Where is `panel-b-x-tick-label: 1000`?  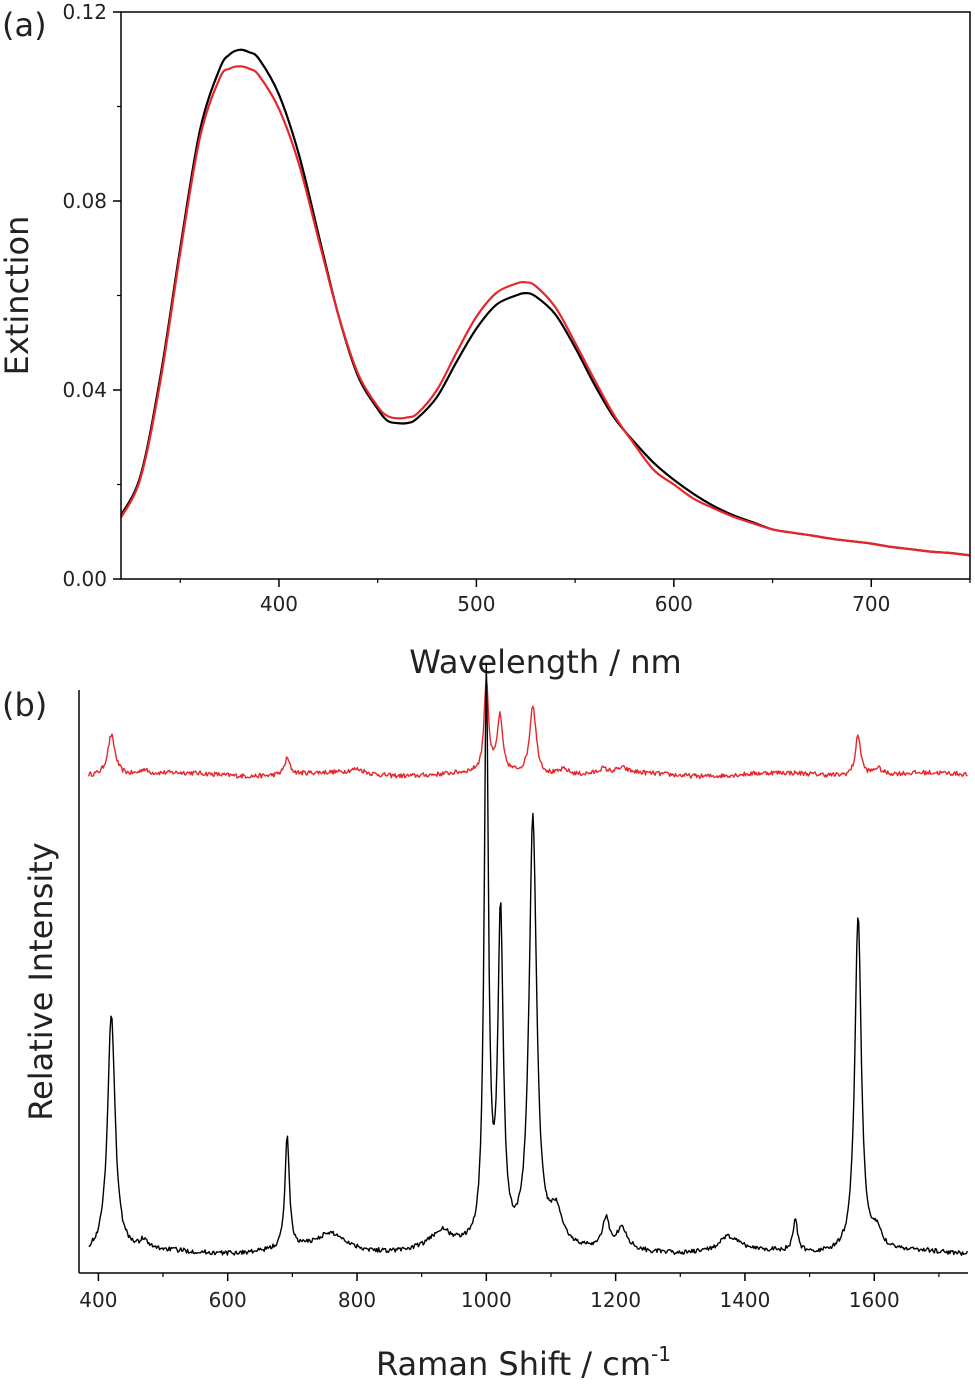
panel-b-x-tick-label: 1000 is located at coordinates (486, 1300).